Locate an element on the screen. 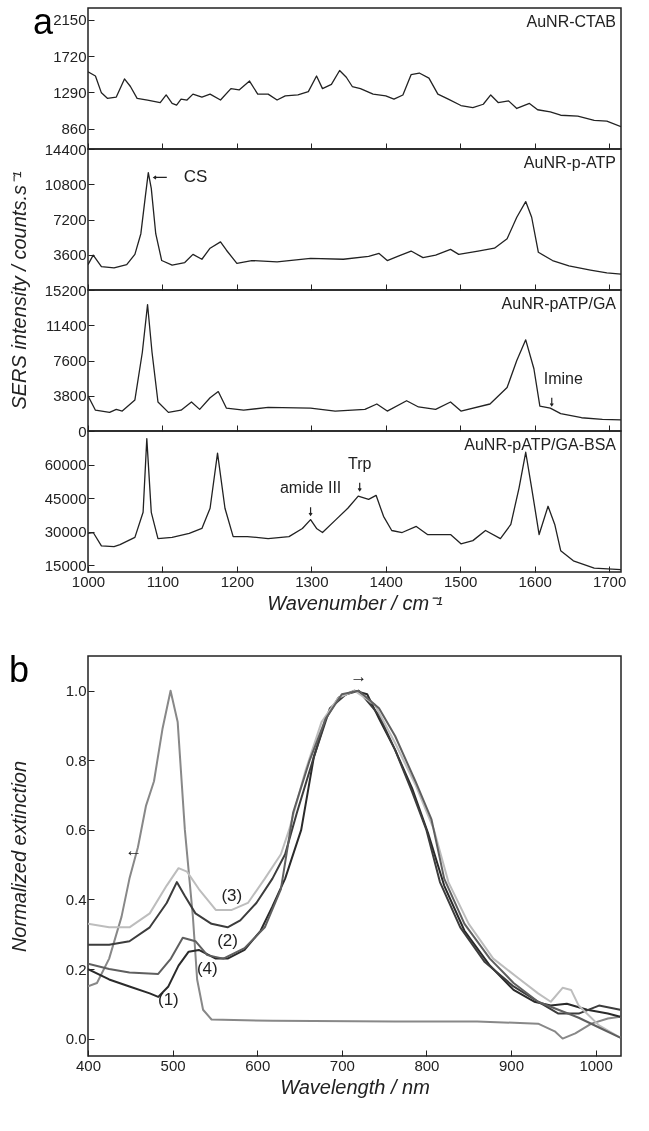 The image size is (649, 1131). y-tick-label: 15000 is located at coordinates (65, 565).